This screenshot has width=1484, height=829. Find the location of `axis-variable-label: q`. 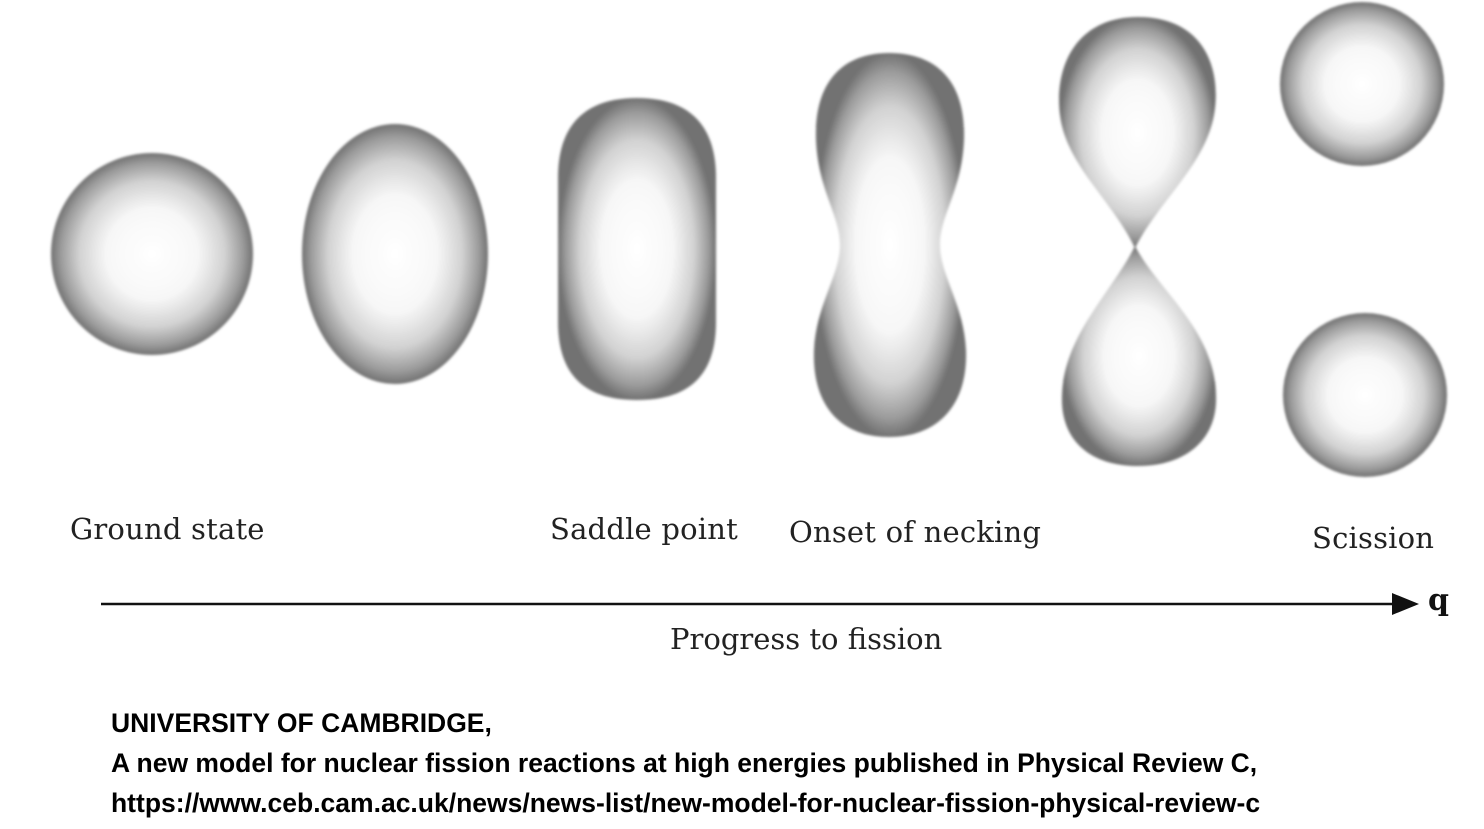

axis-variable-label: q is located at coordinates (1438, 600).